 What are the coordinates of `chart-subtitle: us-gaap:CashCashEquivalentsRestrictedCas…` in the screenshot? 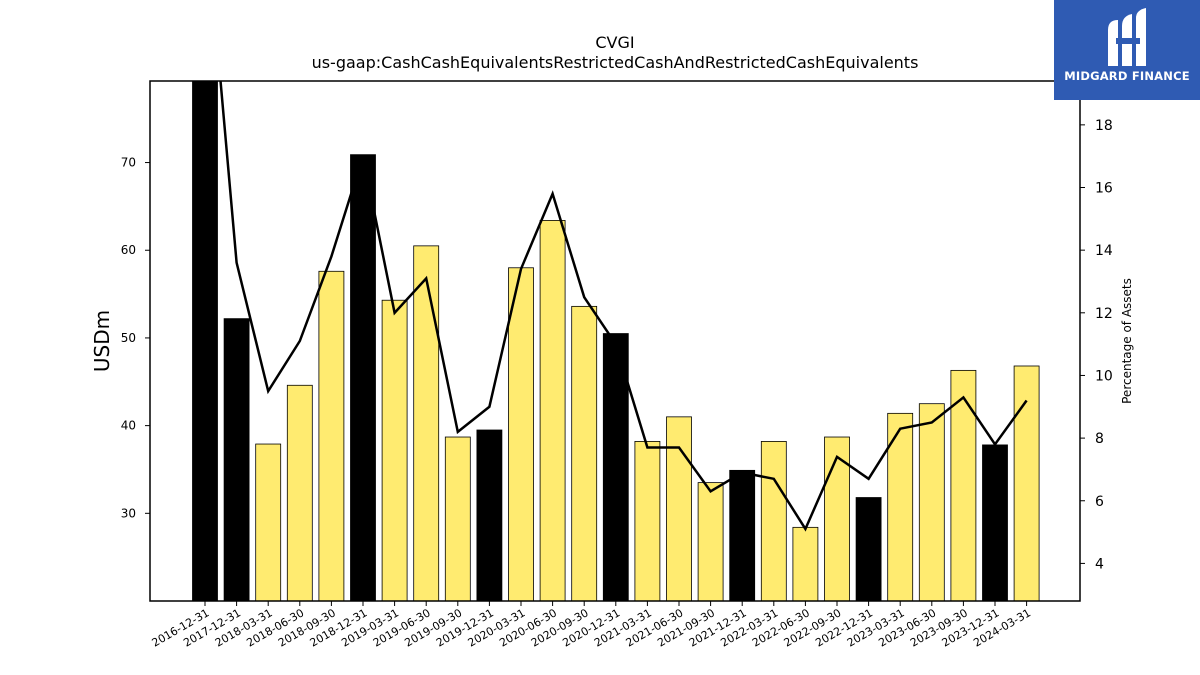 It's located at (615, 62).